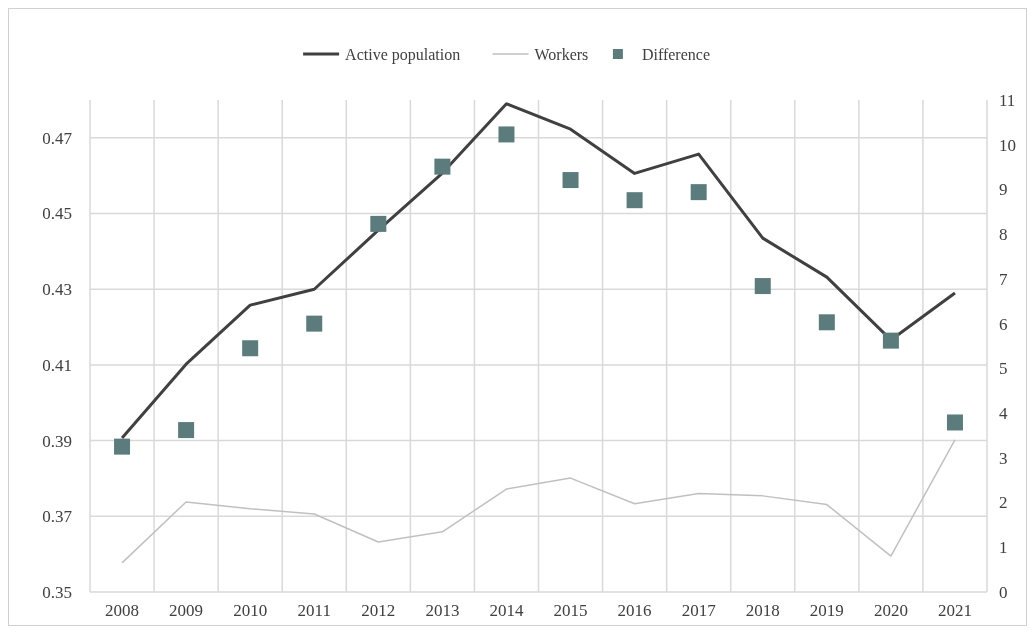  Describe the element at coordinates (1003, 190) in the screenshot. I see `y2-tick-label: 9` at that location.